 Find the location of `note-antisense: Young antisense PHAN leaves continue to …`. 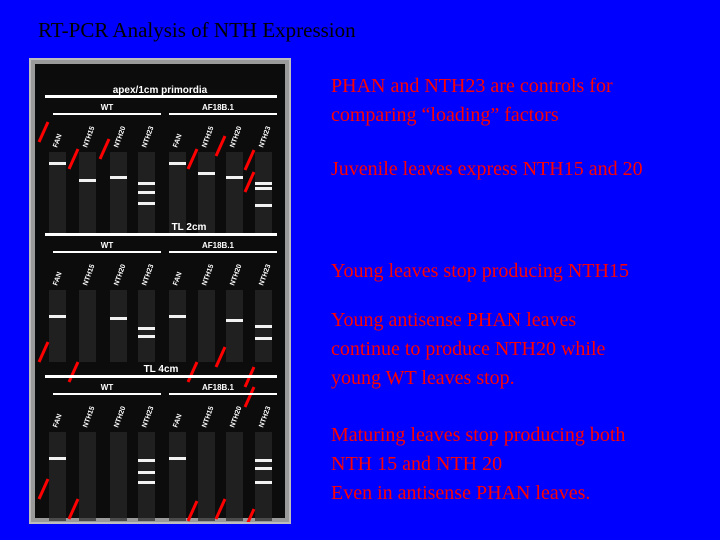

note-antisense: Young antisense PHAN leaves continue to … is located at coordinates (468, 349).